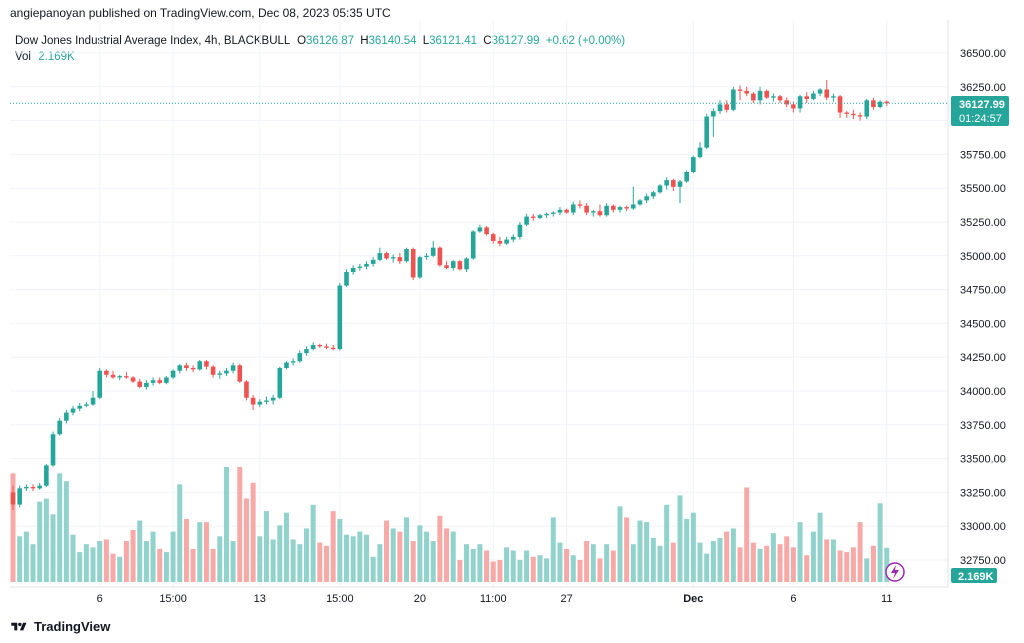  What do you see at coordinates (983, 189) in the screenshot?
I see `price-tick-label: 35500.00` at bounding box center [983, 189].